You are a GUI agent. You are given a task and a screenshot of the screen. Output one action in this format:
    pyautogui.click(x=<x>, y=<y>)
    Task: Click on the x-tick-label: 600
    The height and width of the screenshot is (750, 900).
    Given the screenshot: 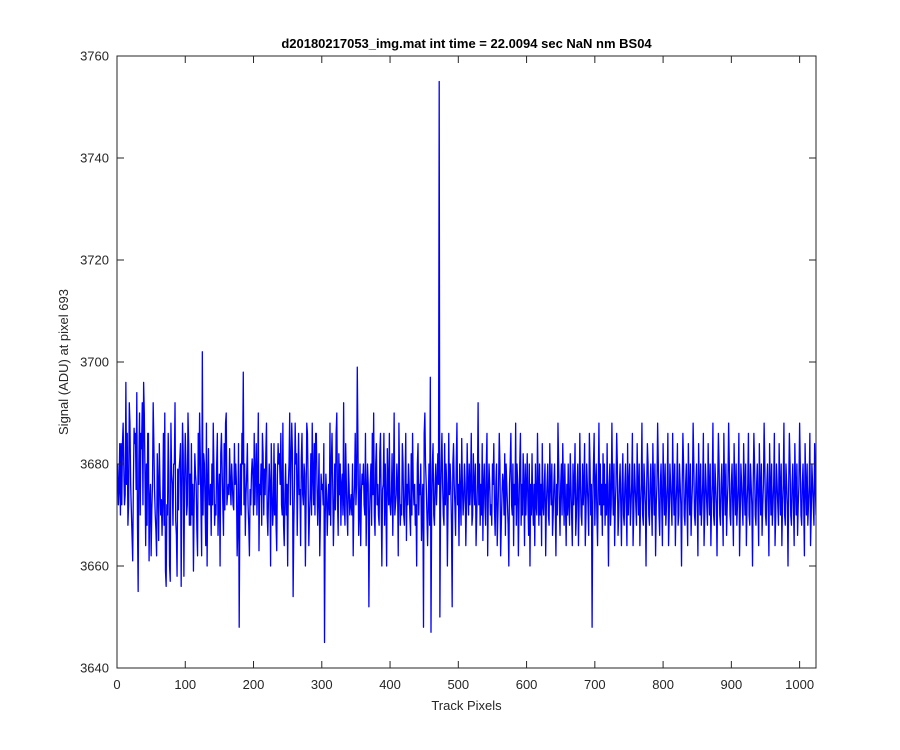 What is the action you would take?
    pyautogui.click(x=527, y=684)
    